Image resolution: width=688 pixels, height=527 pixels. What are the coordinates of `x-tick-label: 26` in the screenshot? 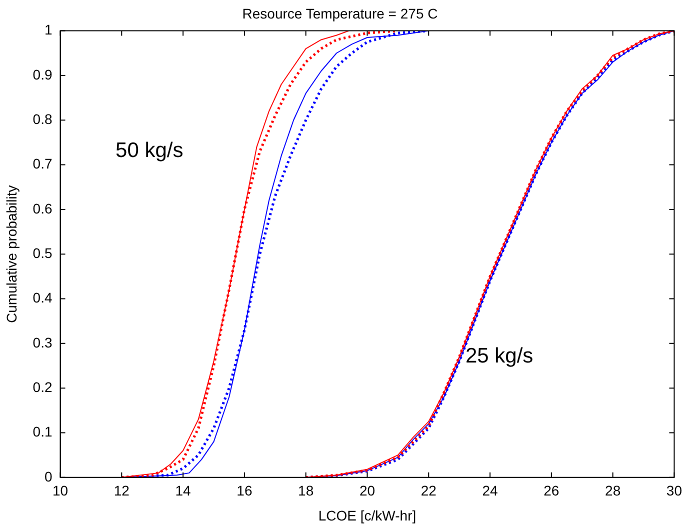 It's located at (552, 490).